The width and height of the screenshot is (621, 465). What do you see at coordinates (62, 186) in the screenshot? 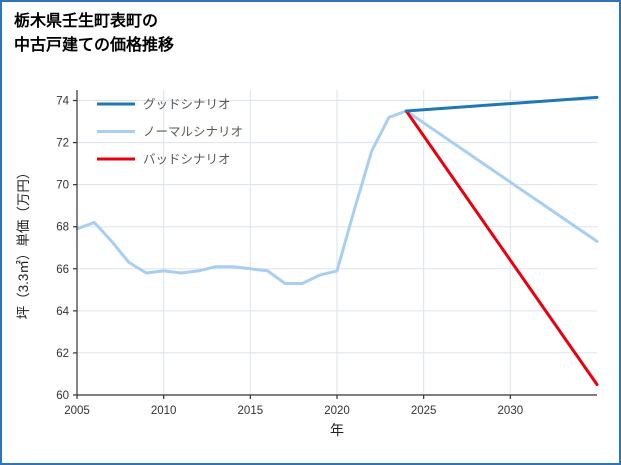
I see `y-tick-label: 70` at bounding box center [62, 186].